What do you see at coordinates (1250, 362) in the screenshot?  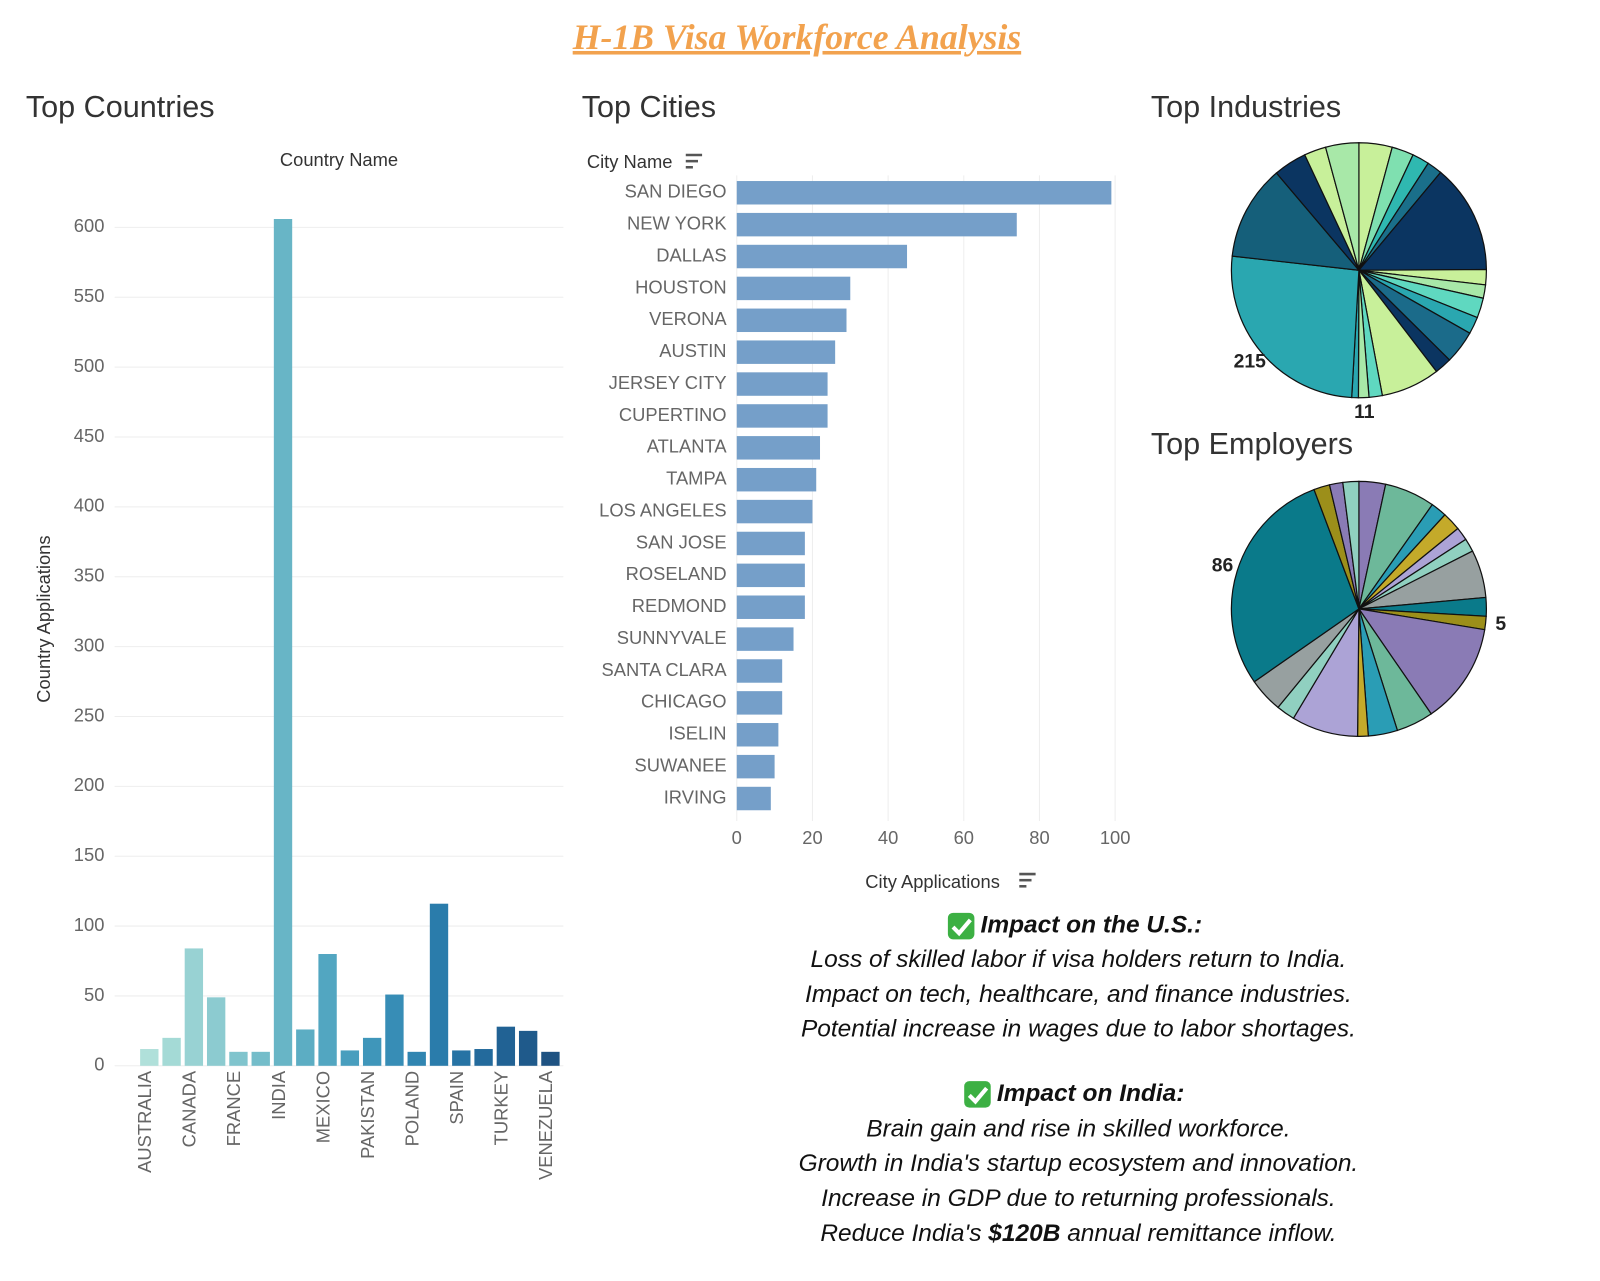 I see `slice-label: 215` at bounding box center [1250, 362].